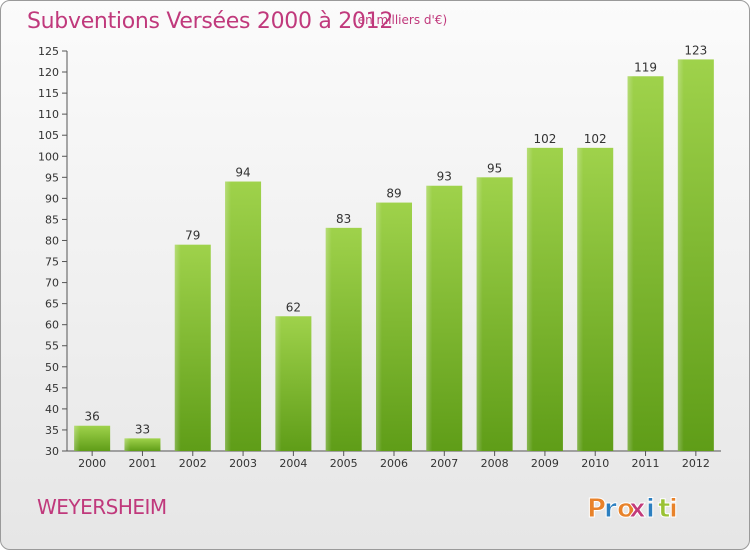 The width and height of the screenshot is (750, 550). I want to click on x-tick-label: 2006, so click(394, 463).